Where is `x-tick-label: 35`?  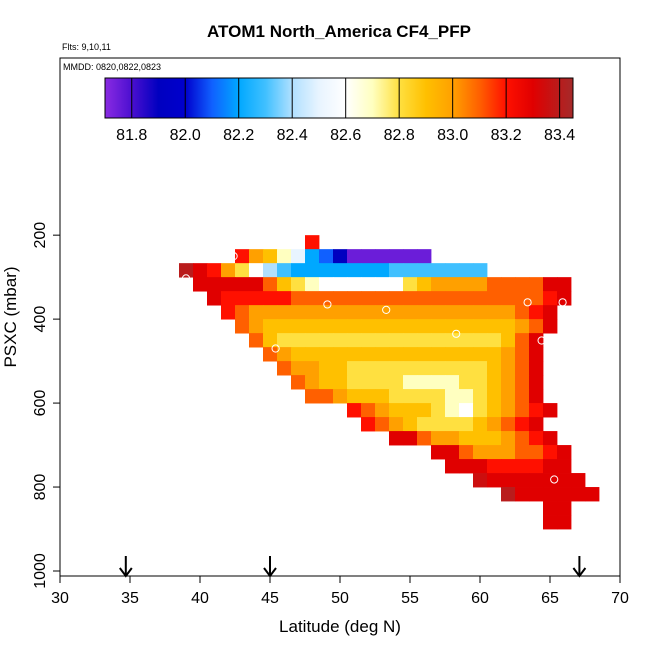
x-tick-label: 35 is located at coordinates (130, 598).